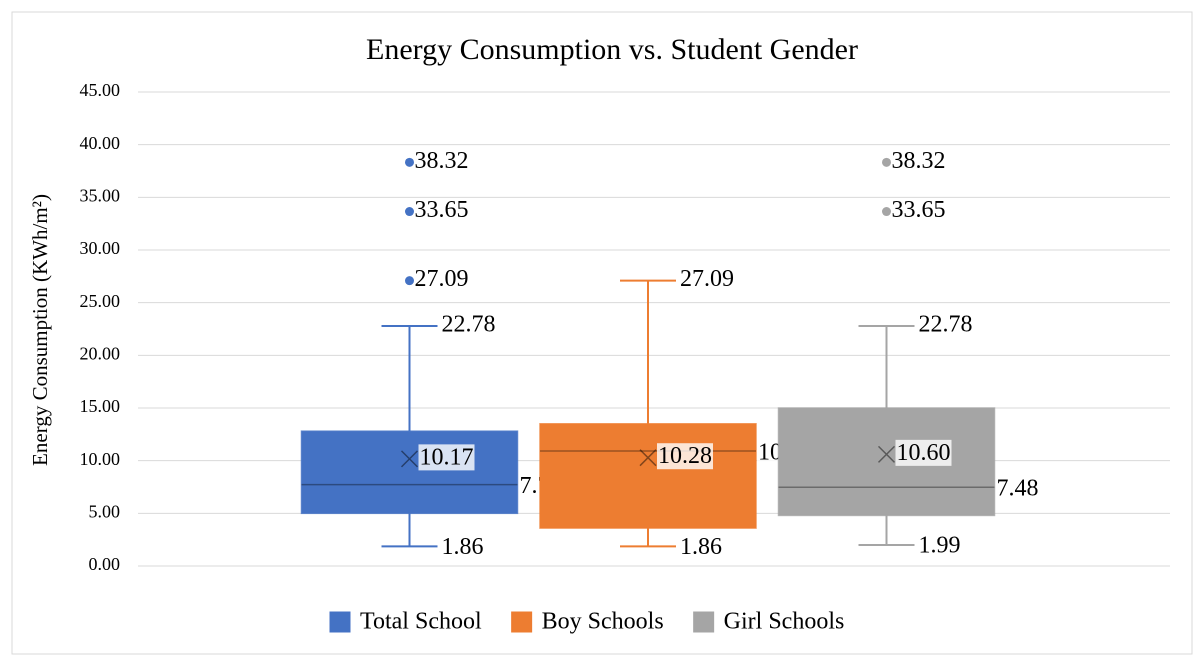 The height and width of the screenshot is (659, 1202). I want to click on y-tick-label: 45.00, so click(100, 90).